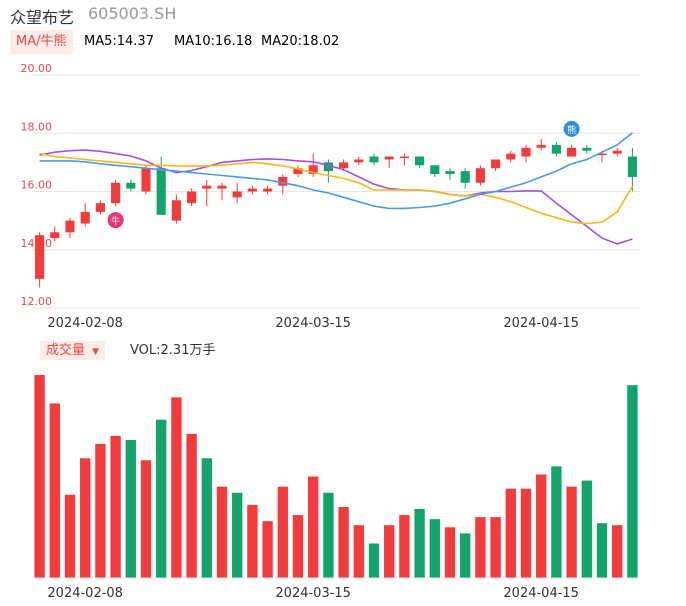  I want to click on dropdown-caret-icon: ▼, so click(96, 352).